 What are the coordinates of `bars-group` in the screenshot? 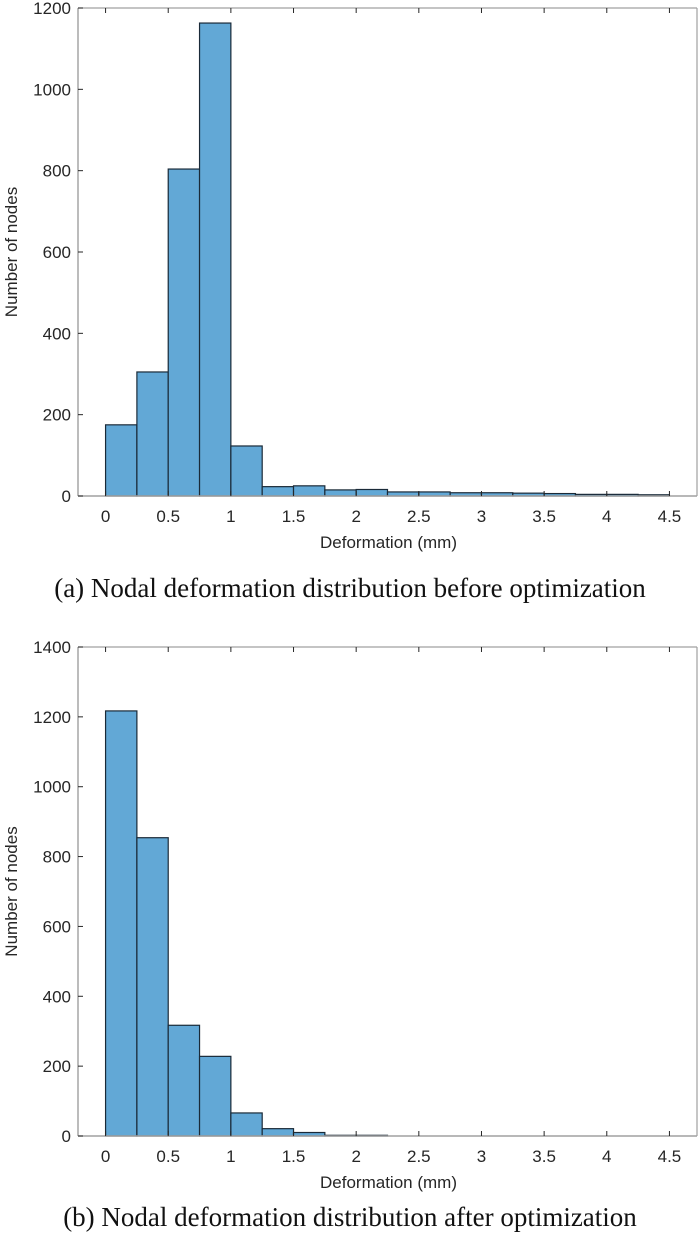 It's located at (246, 923).